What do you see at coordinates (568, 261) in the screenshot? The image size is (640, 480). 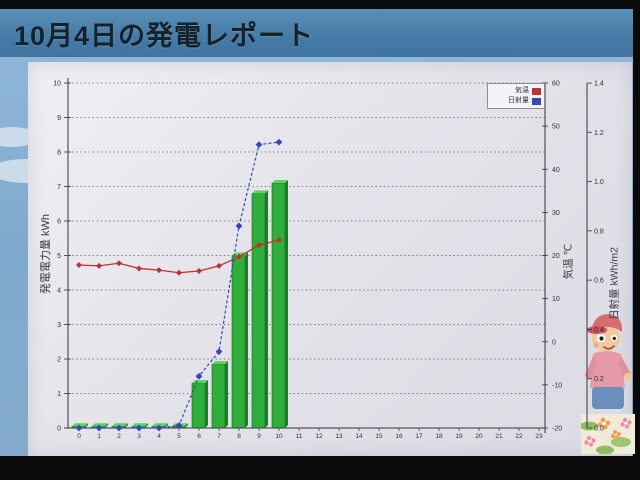 I see `axis-title-temperature: 気温 ℃` at bounding box center [568, 261].